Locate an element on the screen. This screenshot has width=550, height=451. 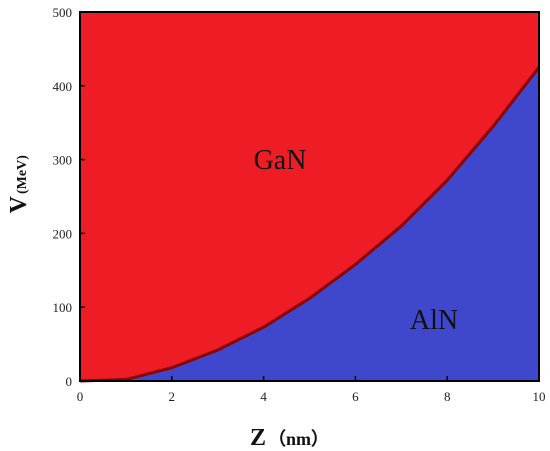
y-tick-label: 100 is located at coordinates (63, 307).